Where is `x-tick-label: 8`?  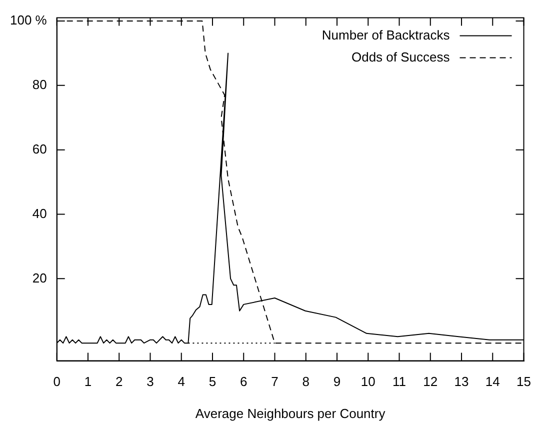
x-tick-label: 8 is located at coordinates (306, 382).